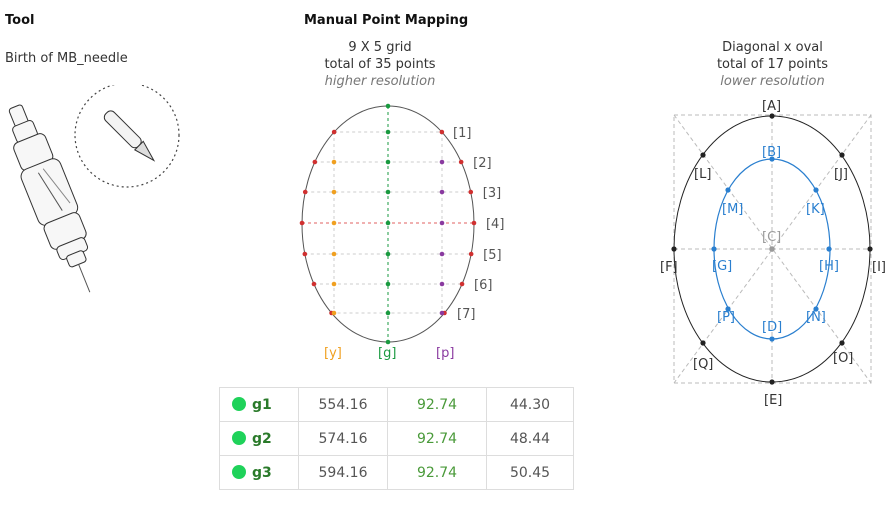  Describe the element at coordinates (492, 255) in the screenshot. I see `grid-row-label: [5]` at that location.